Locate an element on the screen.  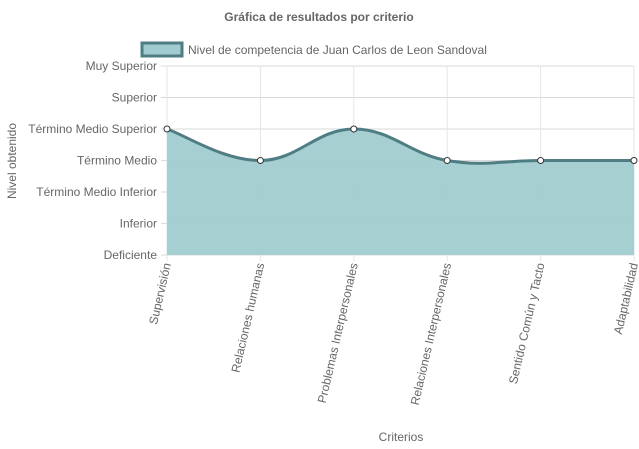
x-tick-label: Sentido Común y Tacto is located at coordinates (527, 323).